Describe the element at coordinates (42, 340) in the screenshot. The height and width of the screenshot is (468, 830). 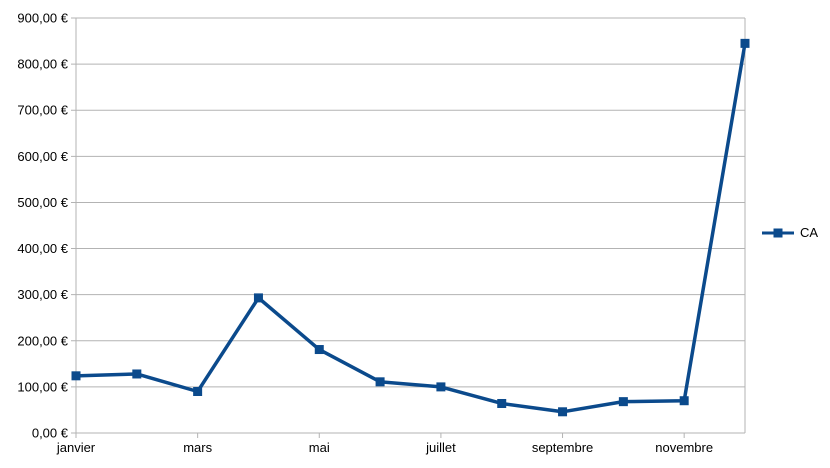
I see `y-axis-tick-label: 200,00 €` at that location.